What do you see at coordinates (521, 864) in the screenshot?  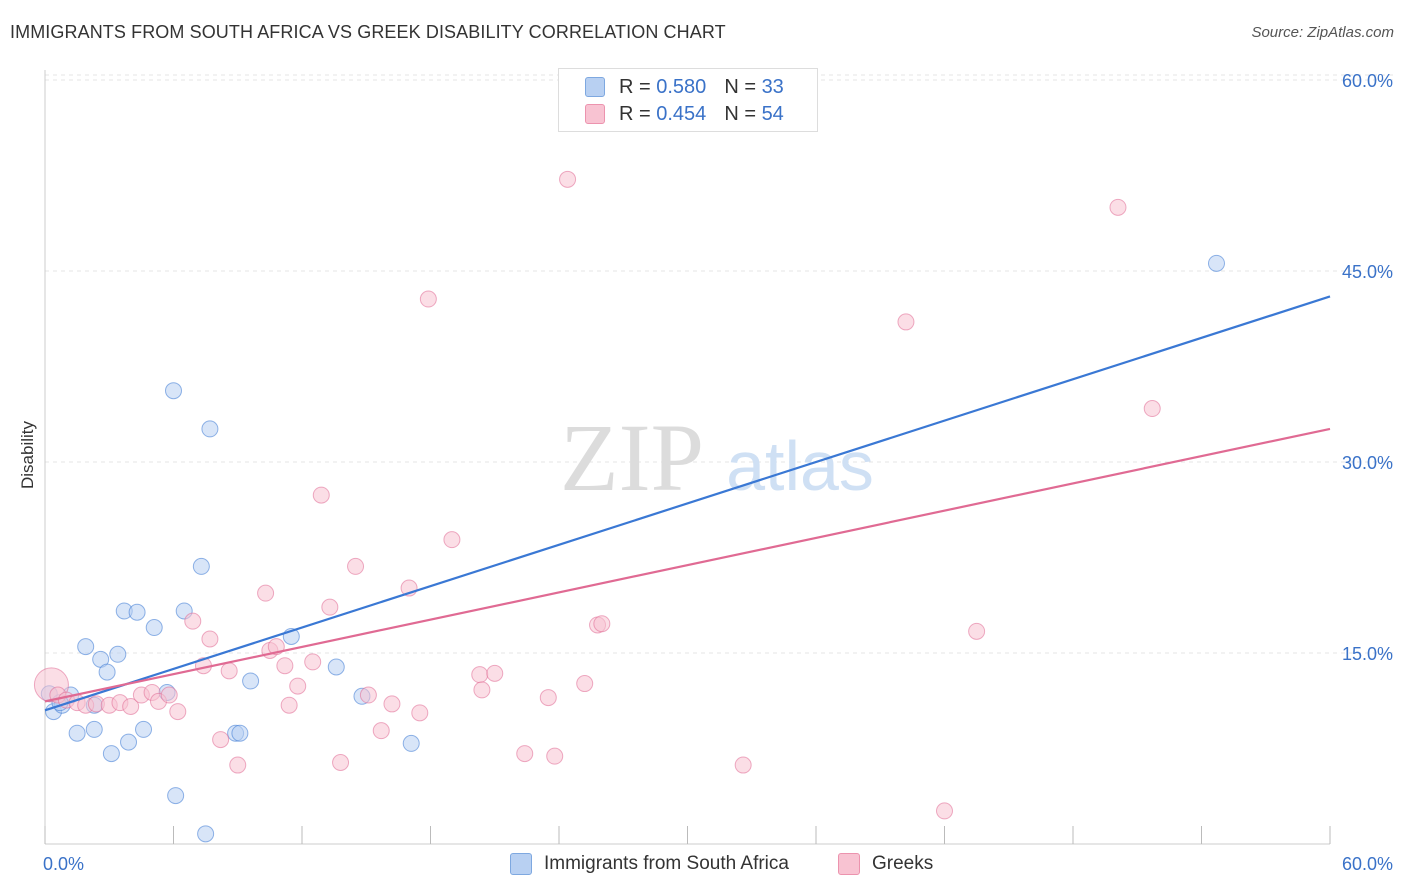 I see `series-swatch-south-africa` at bounding box center [521, 864].